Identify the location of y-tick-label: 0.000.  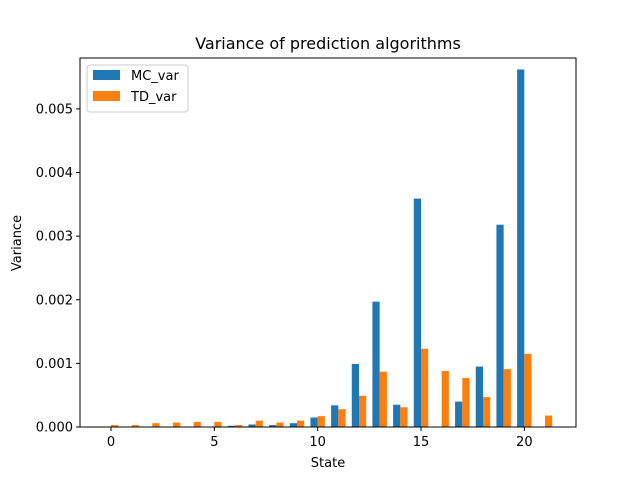
(54, 428).